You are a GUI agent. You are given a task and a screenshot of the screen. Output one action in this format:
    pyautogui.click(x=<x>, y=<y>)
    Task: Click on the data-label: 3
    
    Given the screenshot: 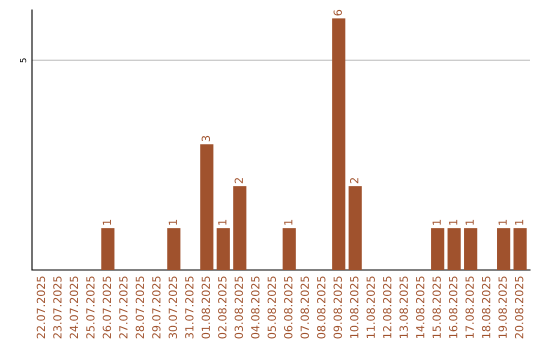 What is the action you would take?
    pyautogui.click(x=206, y=139)
    